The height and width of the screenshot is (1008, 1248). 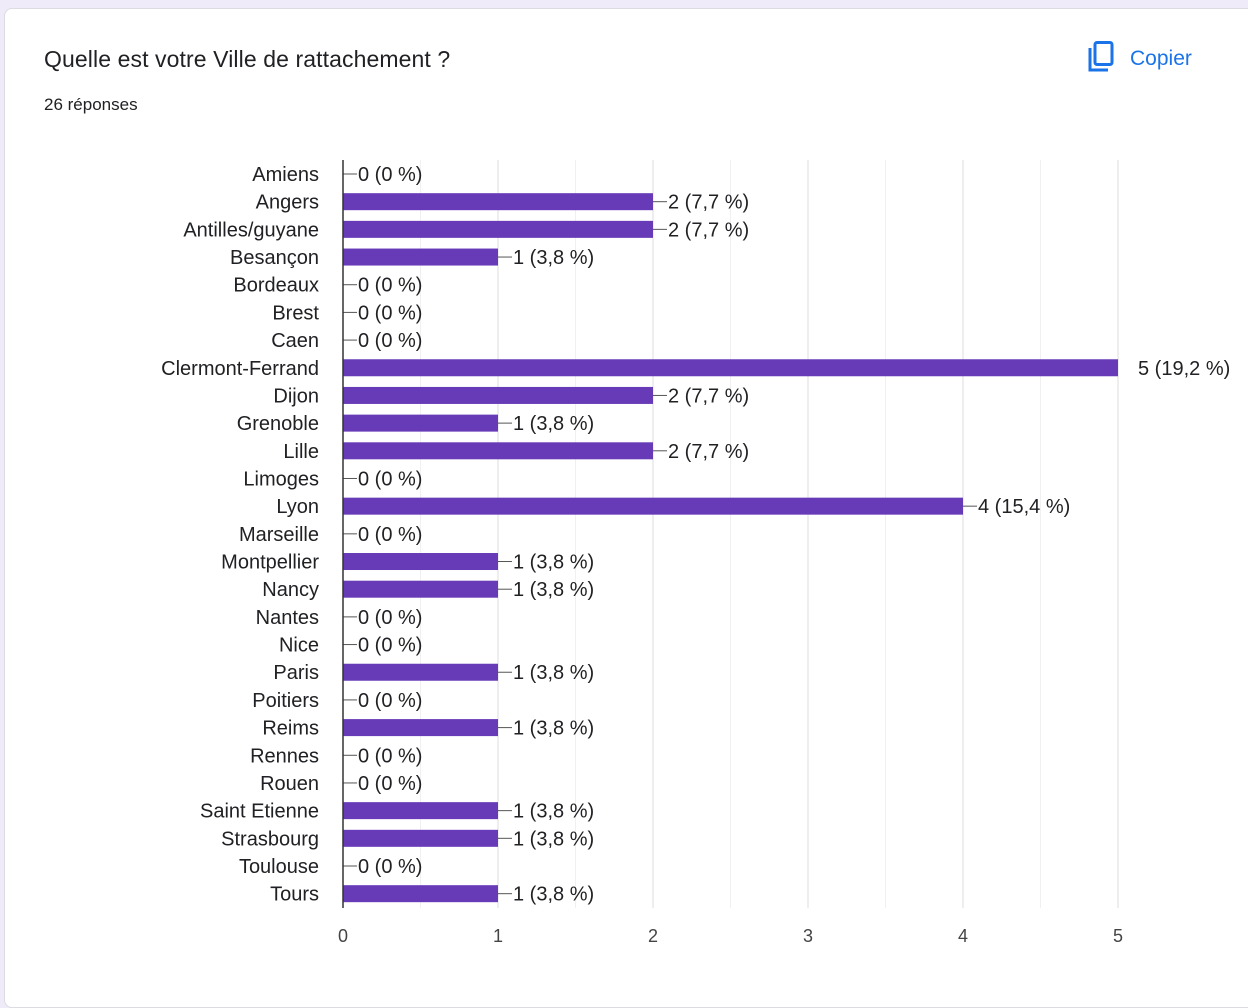 I want to click on data-label: 5 (19,2 %), so click(x=1184, y=369).